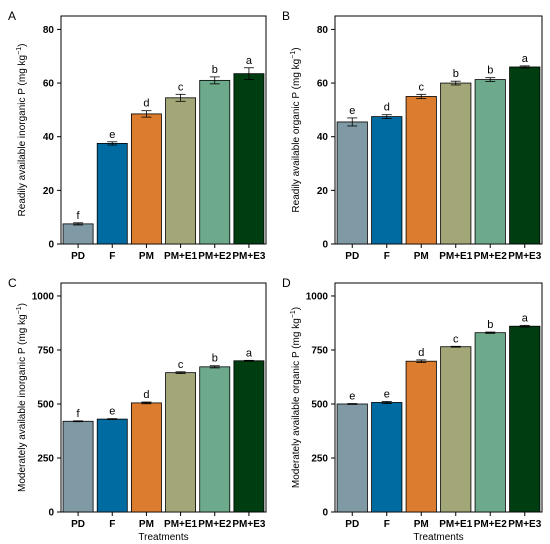 The image size is (550, 544). I want to click on y-axis-title: Readily available organic P (mg kg−1), so click(296, 129).